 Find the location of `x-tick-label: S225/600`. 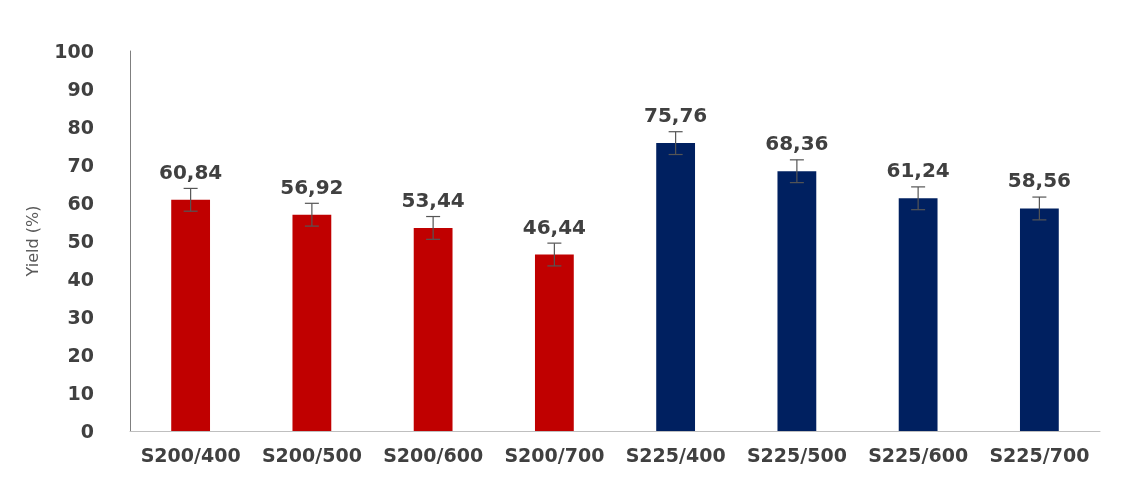

x-tick-label: S225/600 is located at coordinates (918, 454).